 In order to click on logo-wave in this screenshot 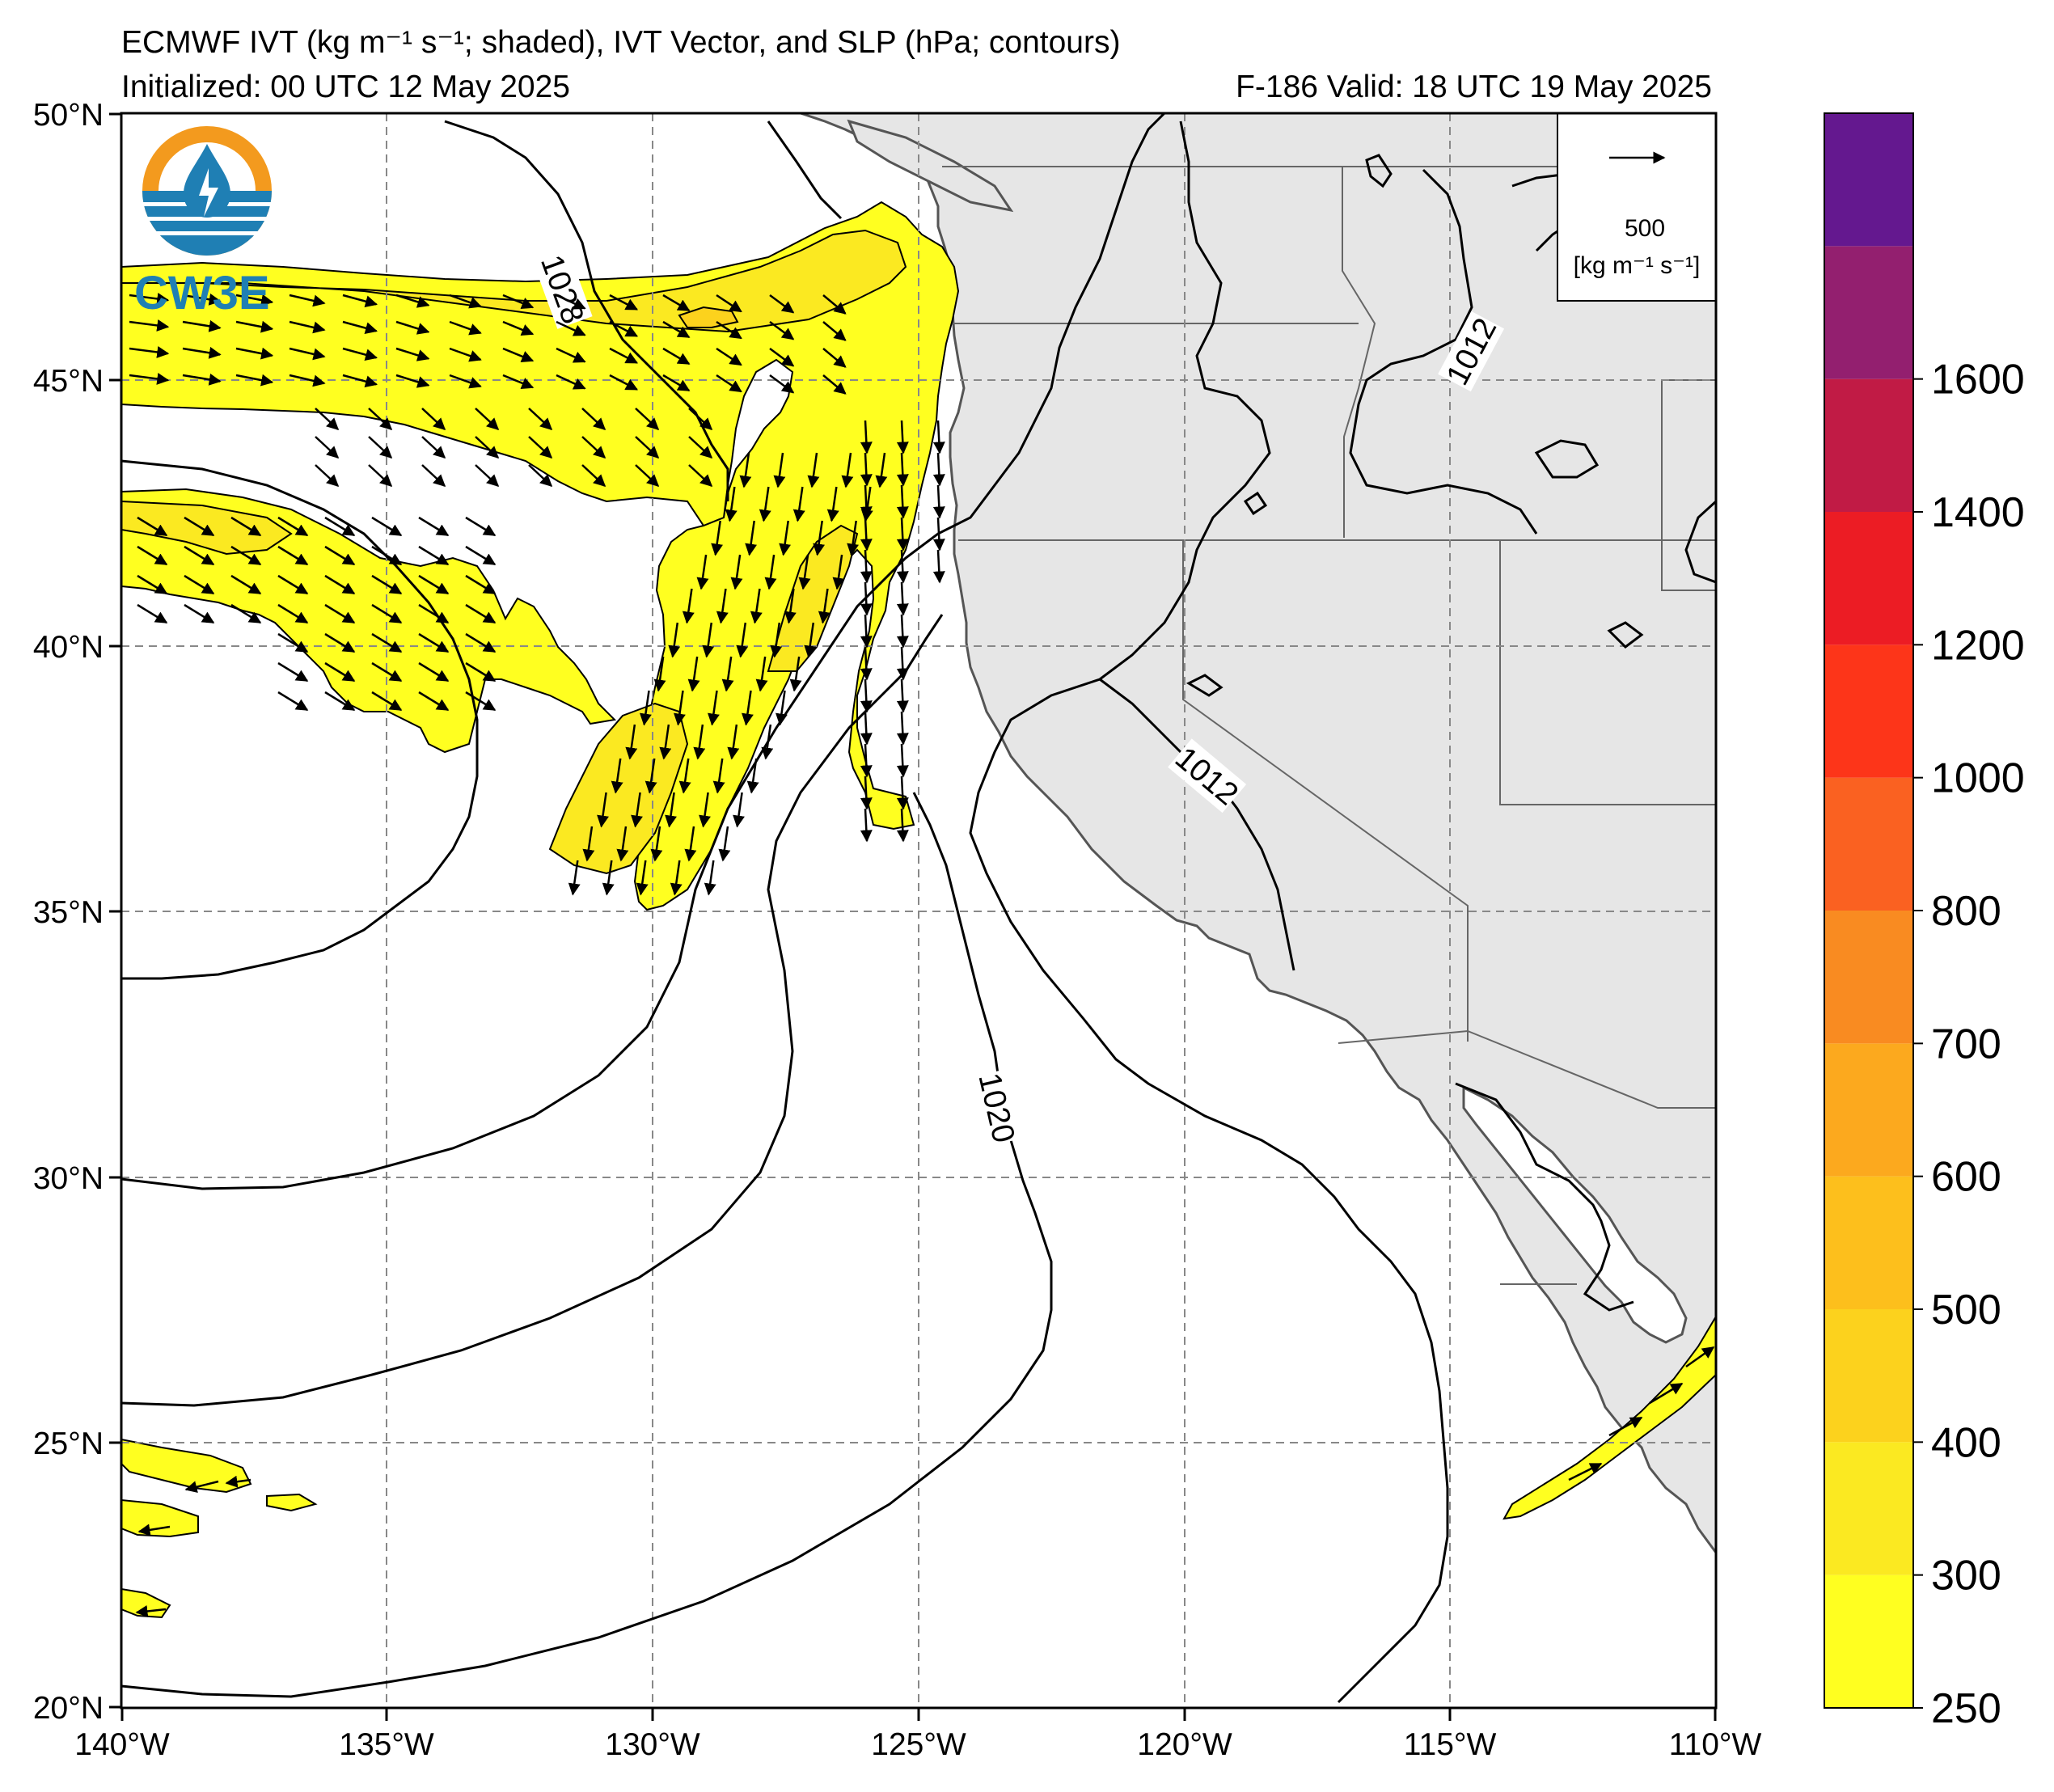, I will do `click(207, 223)`.